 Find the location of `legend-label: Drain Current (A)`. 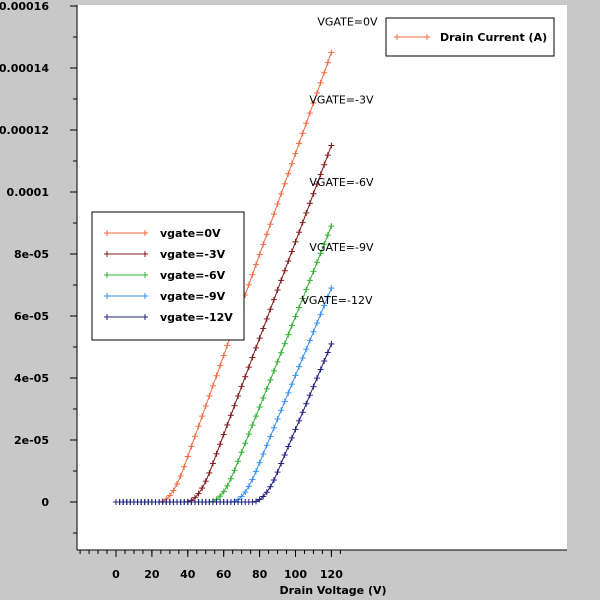

legend-label: Drain Current (A) is located at coordinates (493, 37).